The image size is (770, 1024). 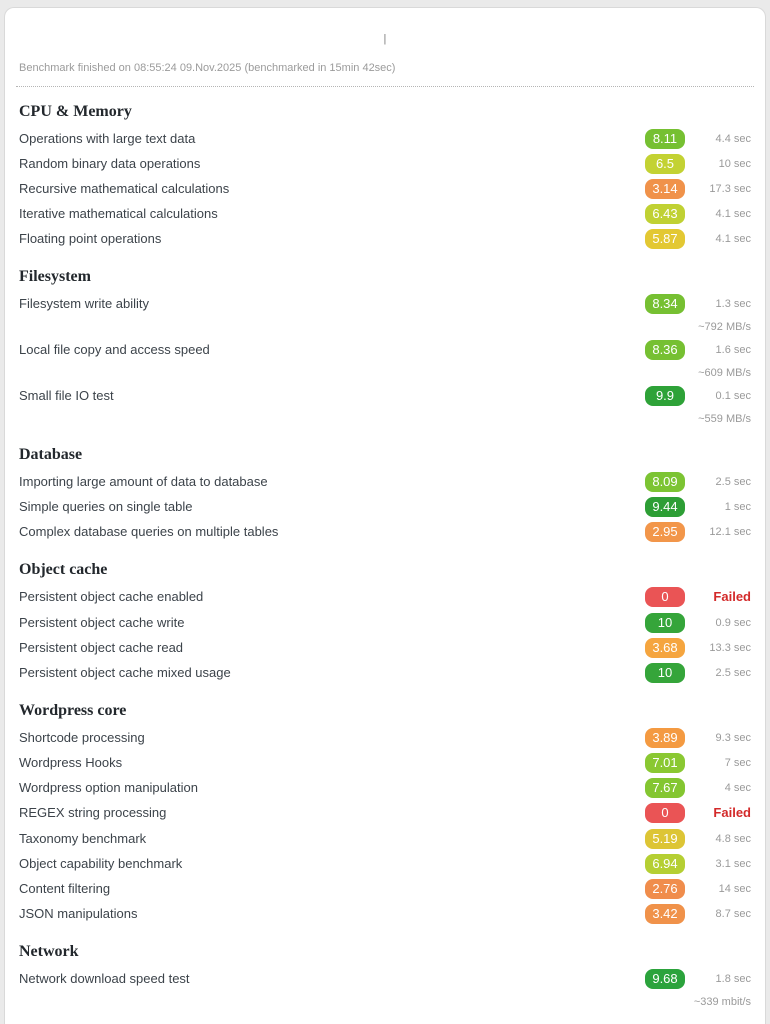 I want to click on benchmark-test-label: Shortcode processing, so click(x=82, y=737).